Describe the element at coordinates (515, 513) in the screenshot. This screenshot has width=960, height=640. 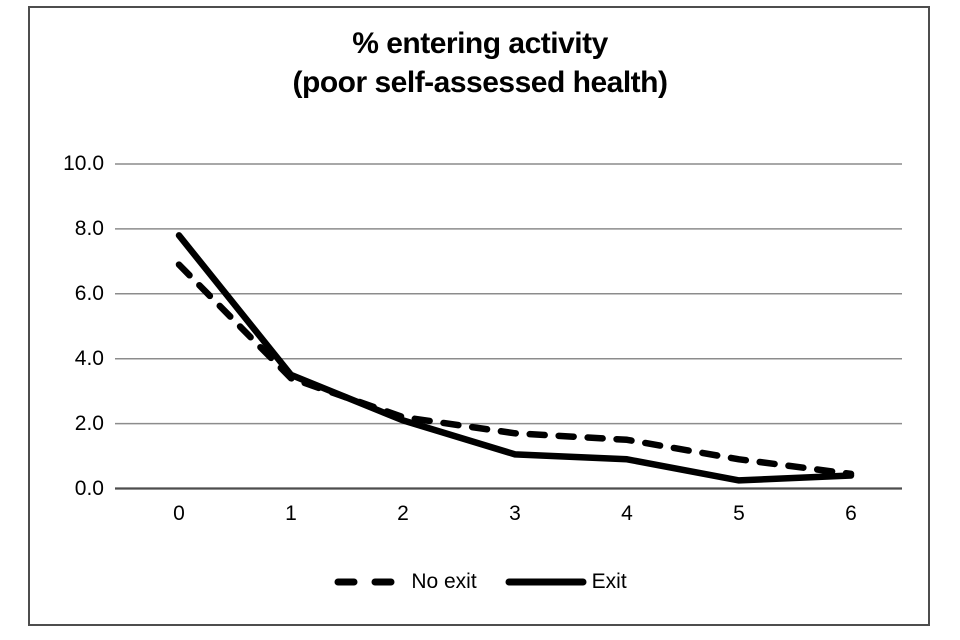
I see `x-axis-tick-label: 3` at that location.